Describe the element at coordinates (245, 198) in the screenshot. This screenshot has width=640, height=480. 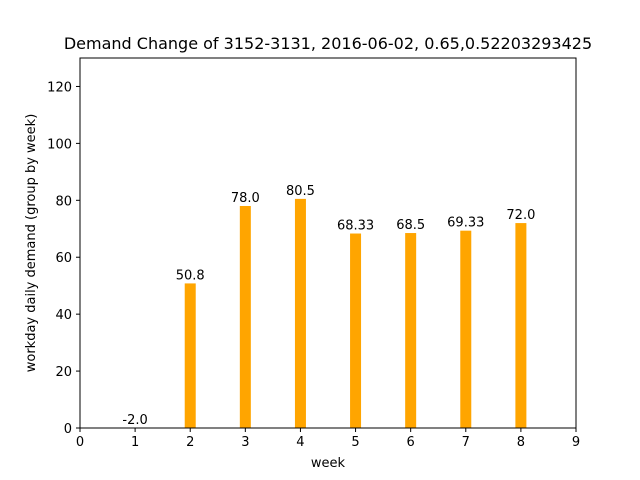
I see `bar-value-label: 78.0` at that location.